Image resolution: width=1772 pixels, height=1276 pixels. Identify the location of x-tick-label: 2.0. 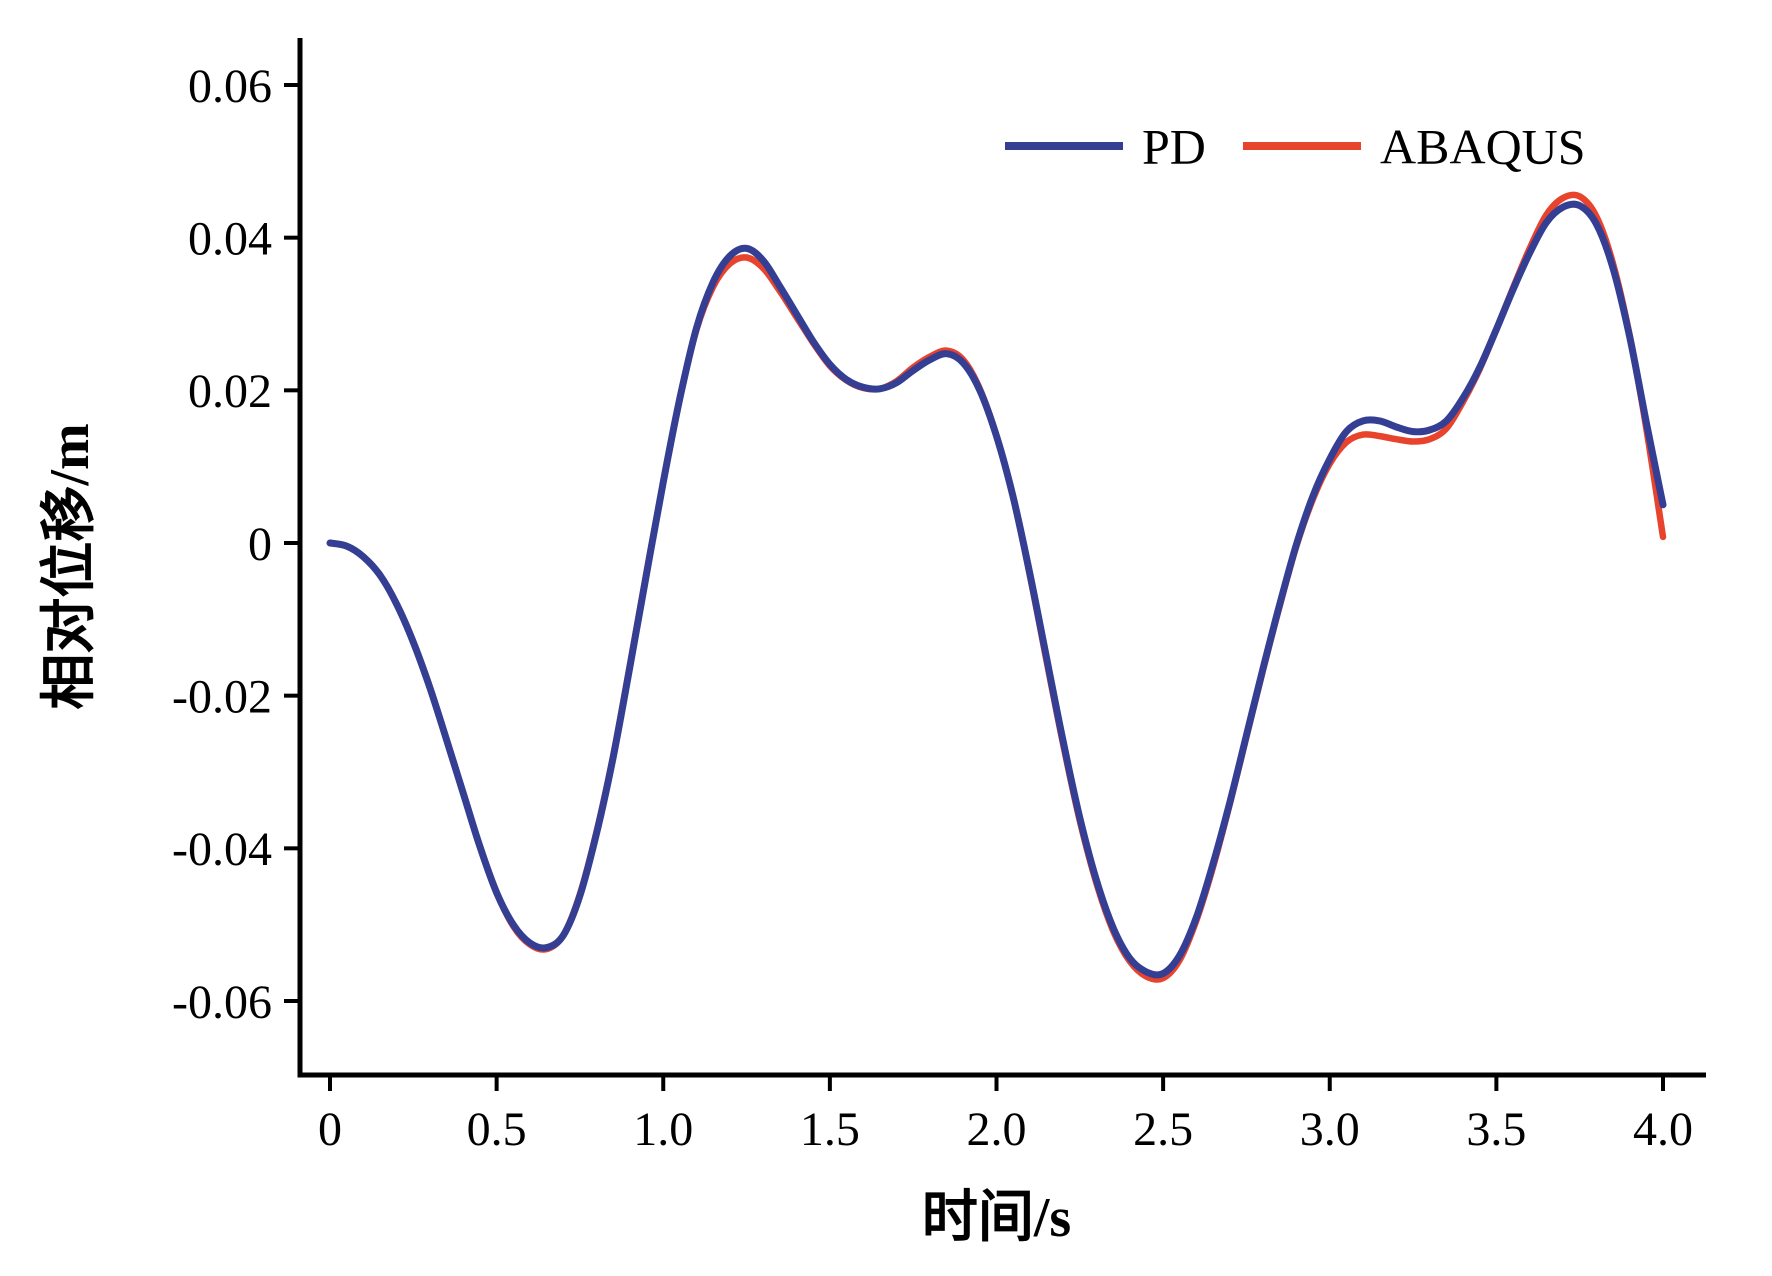
(997, 1129).